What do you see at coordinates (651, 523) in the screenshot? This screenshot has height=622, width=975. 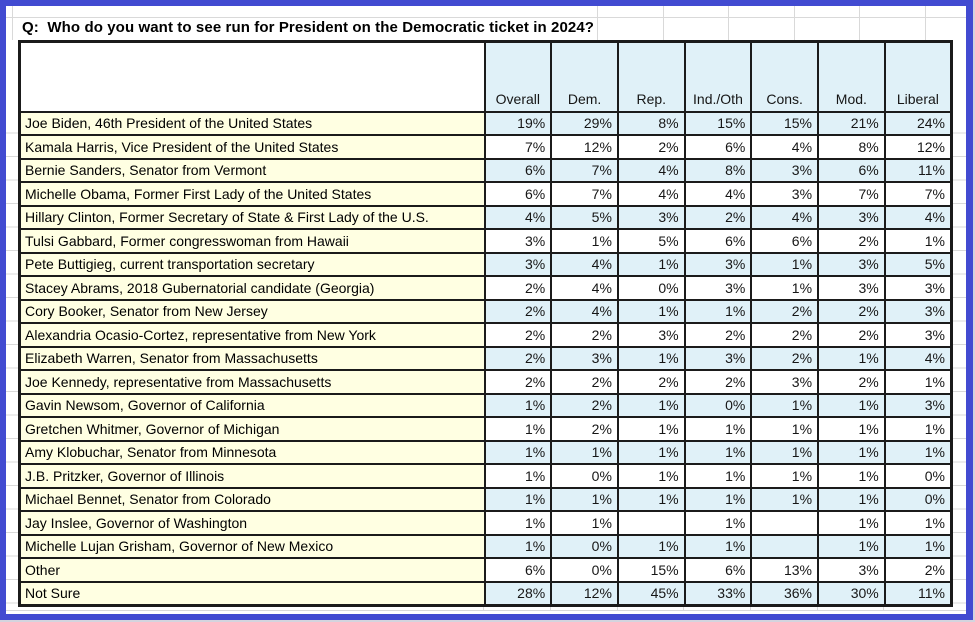 I see `value-cell` at bounding box center [651, 523].